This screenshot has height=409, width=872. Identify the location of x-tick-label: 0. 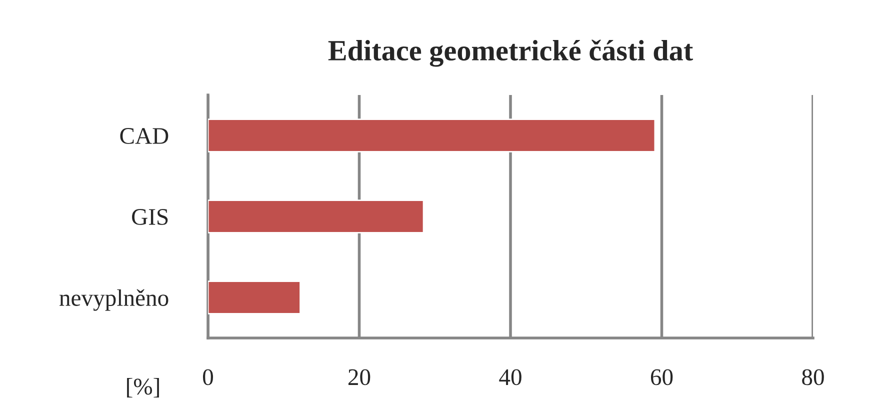
(208, 377).